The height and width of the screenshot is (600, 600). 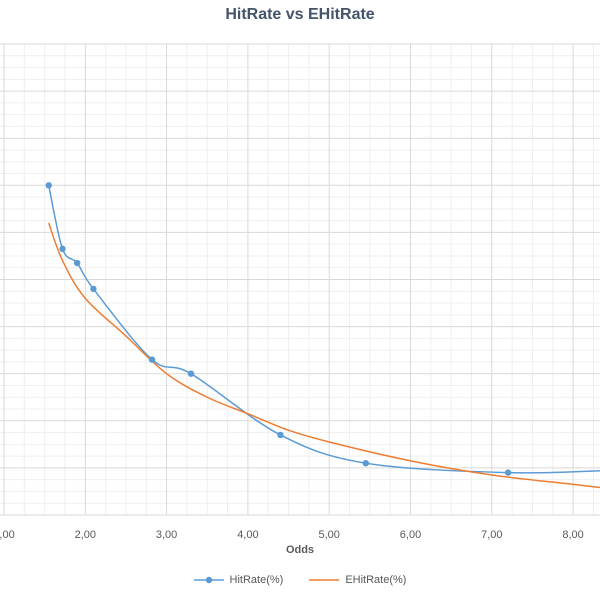 I want to click on legend-item-hitrate: HitRate(%), so click(x=238, y=580).